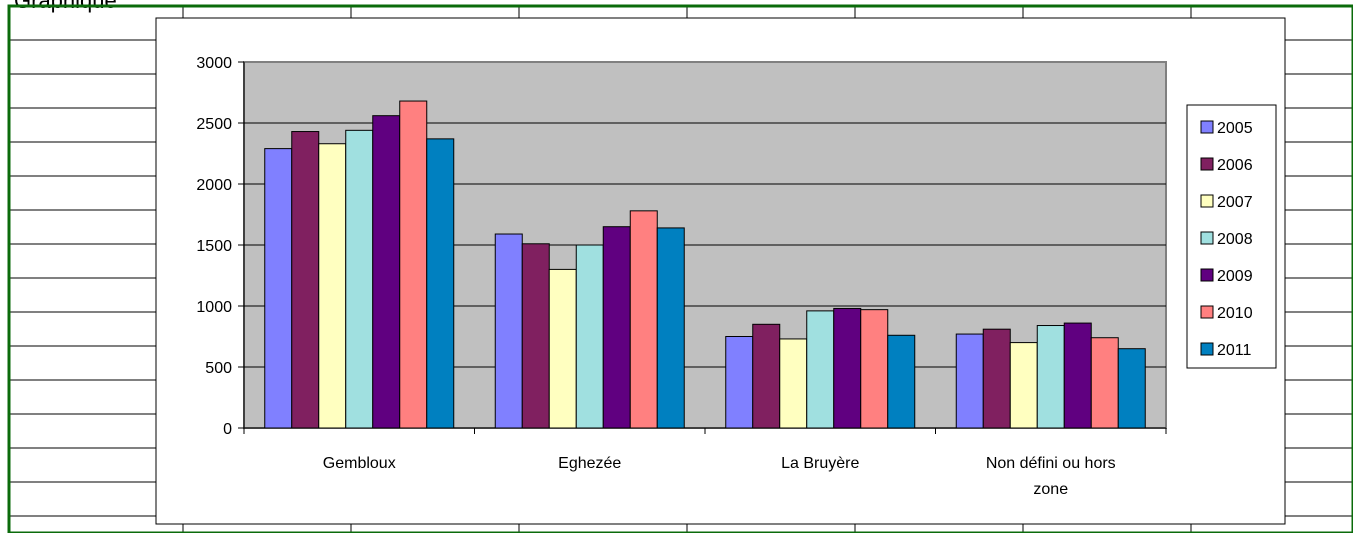 This screenshot has height=533, width=1353. What do you see at coordinates (1235, 202) in the screenshot?
I see `legend-label: 2007` at bounding box center [1235, 202].